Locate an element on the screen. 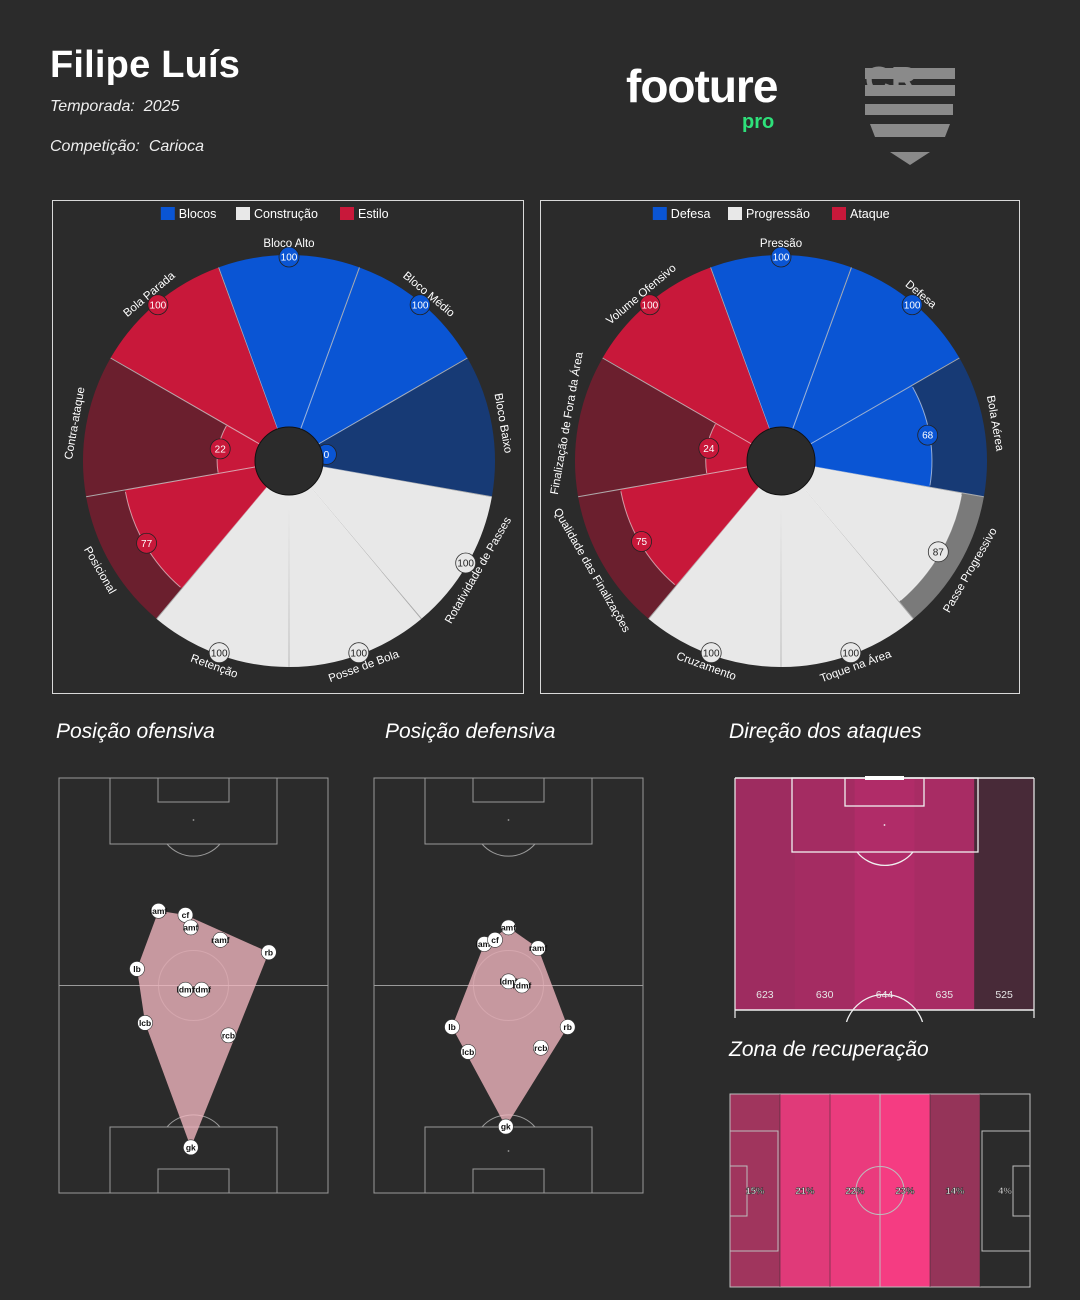 This screenshot has height=1300, width=1080. player-marker-ramf is located at coordinates (538, 948).